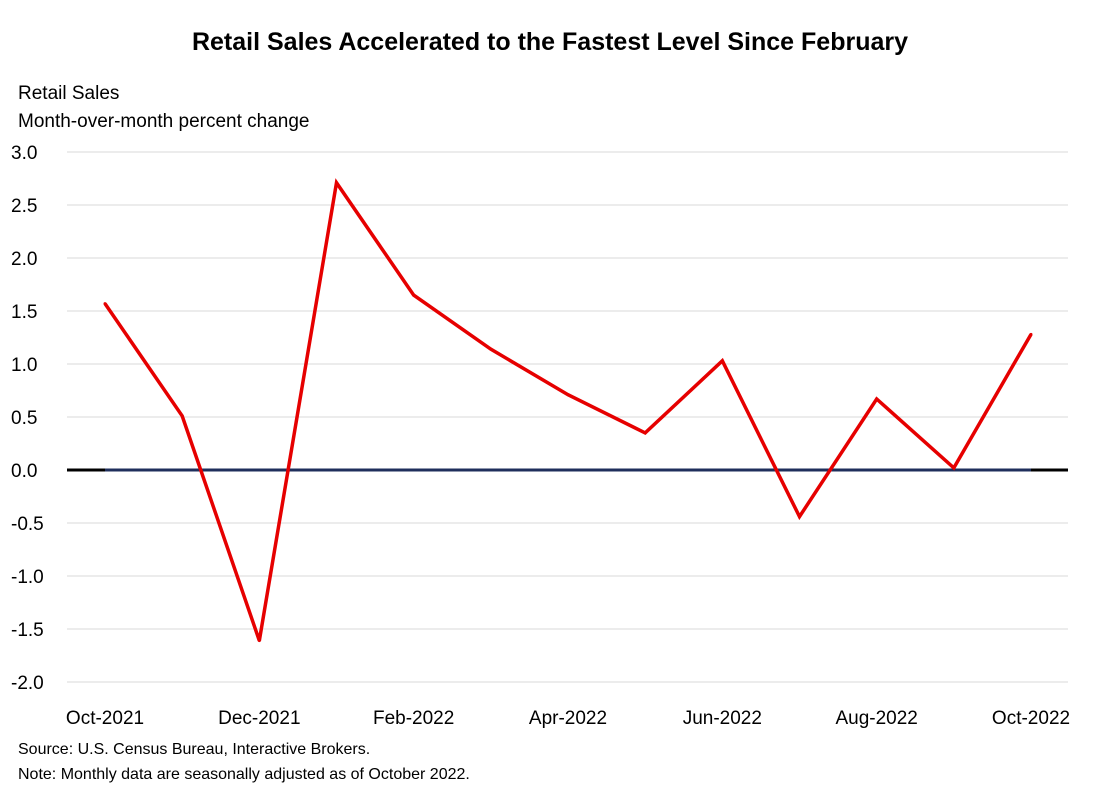 This screenshot has width=1100, height=799. I want to click on y-tick-label: 2.0, so click(24, 259).